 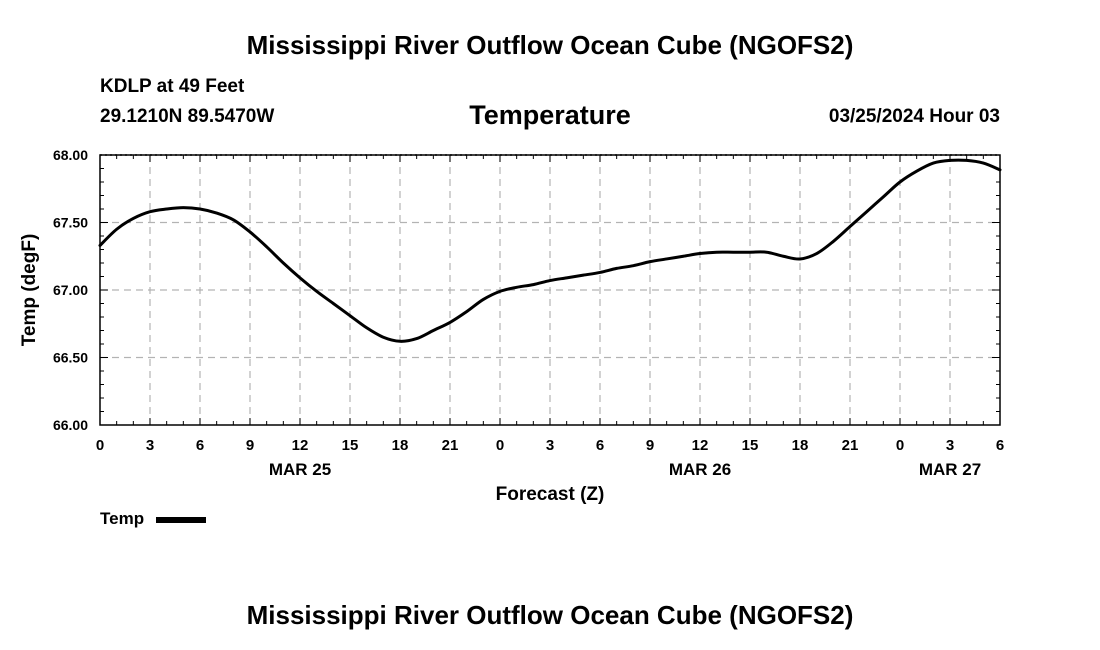 I want to click on y-tick-label: 67.00, so click(x=70, y=290).